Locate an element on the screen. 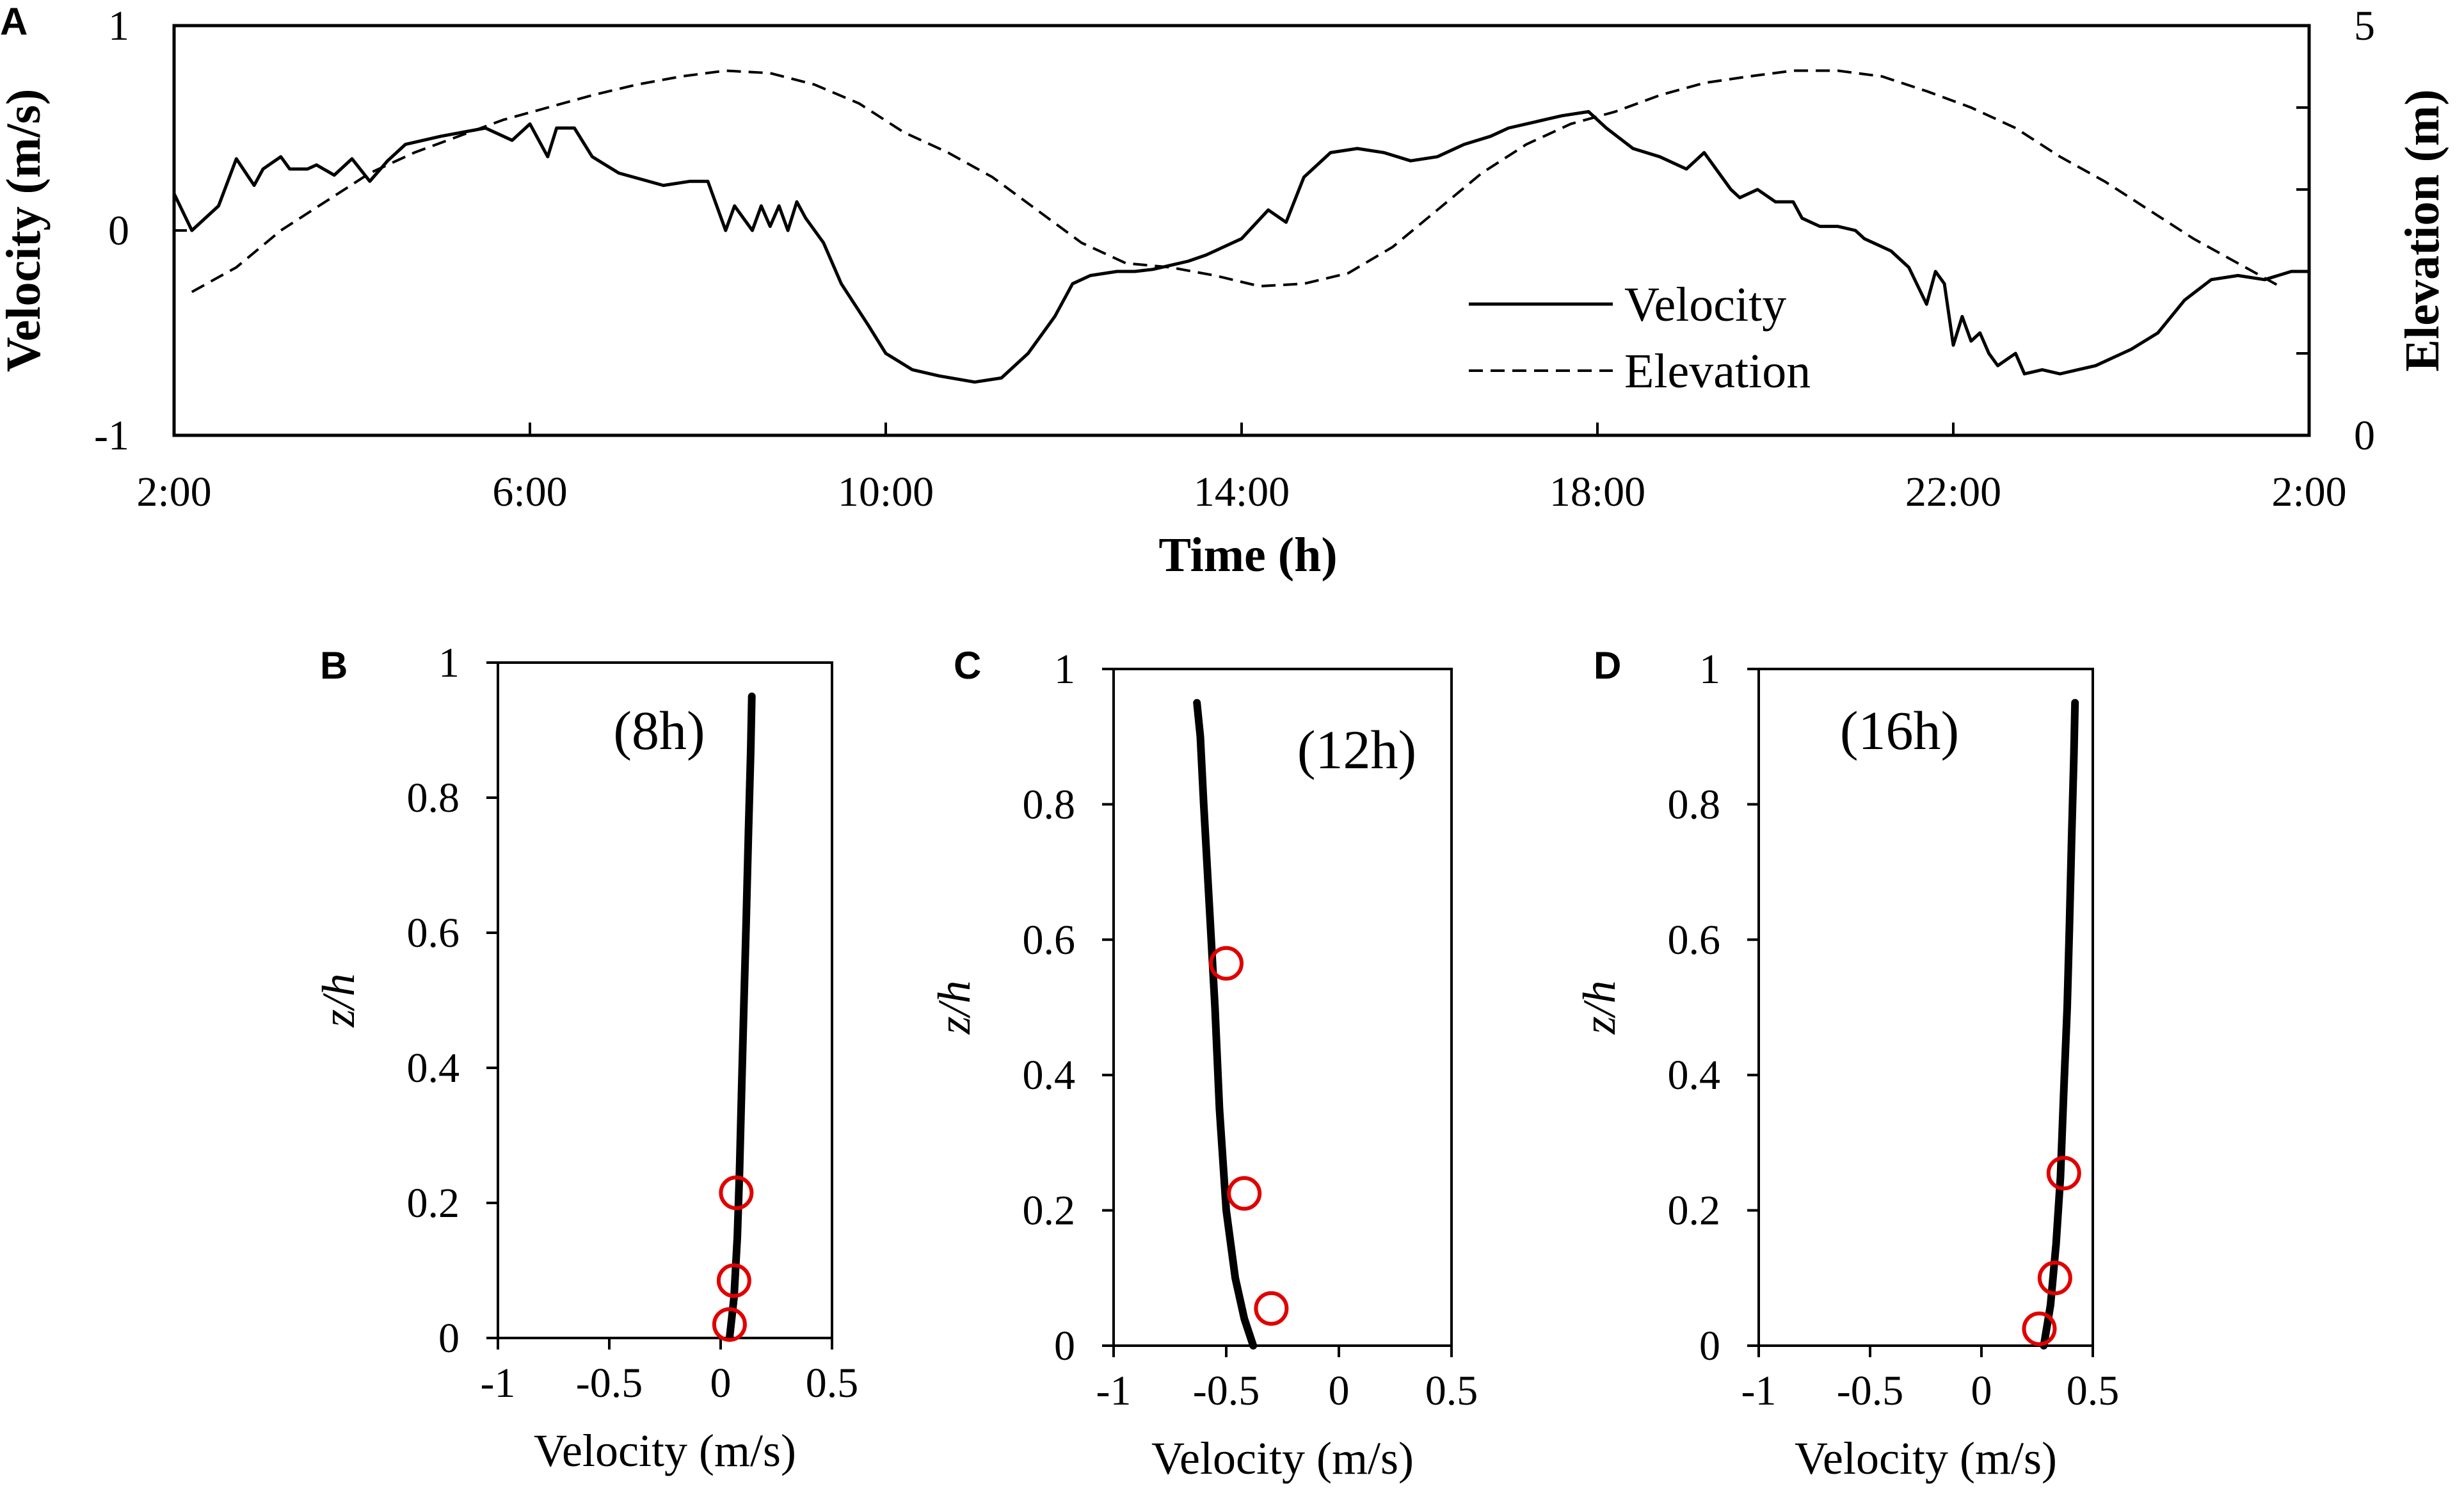  panel-letter-a: A is located at coordinates (14, 22).